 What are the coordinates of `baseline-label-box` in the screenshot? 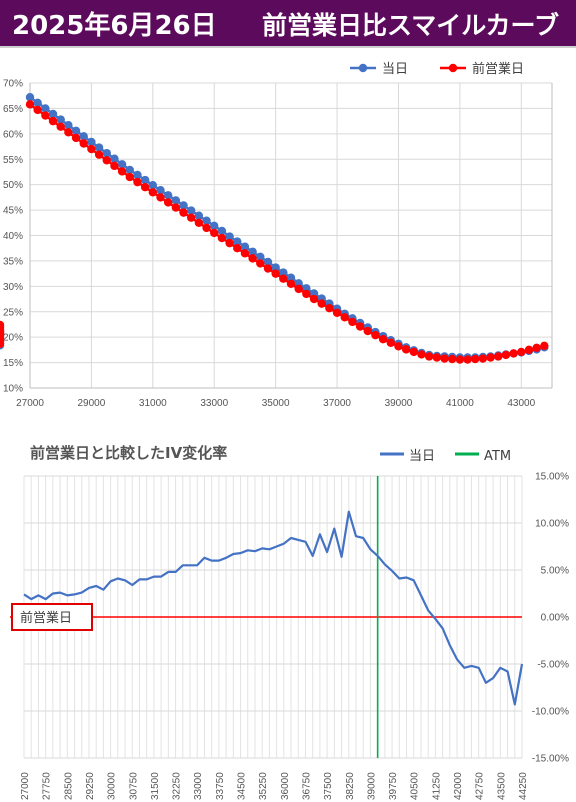 It's located at (52, 617).